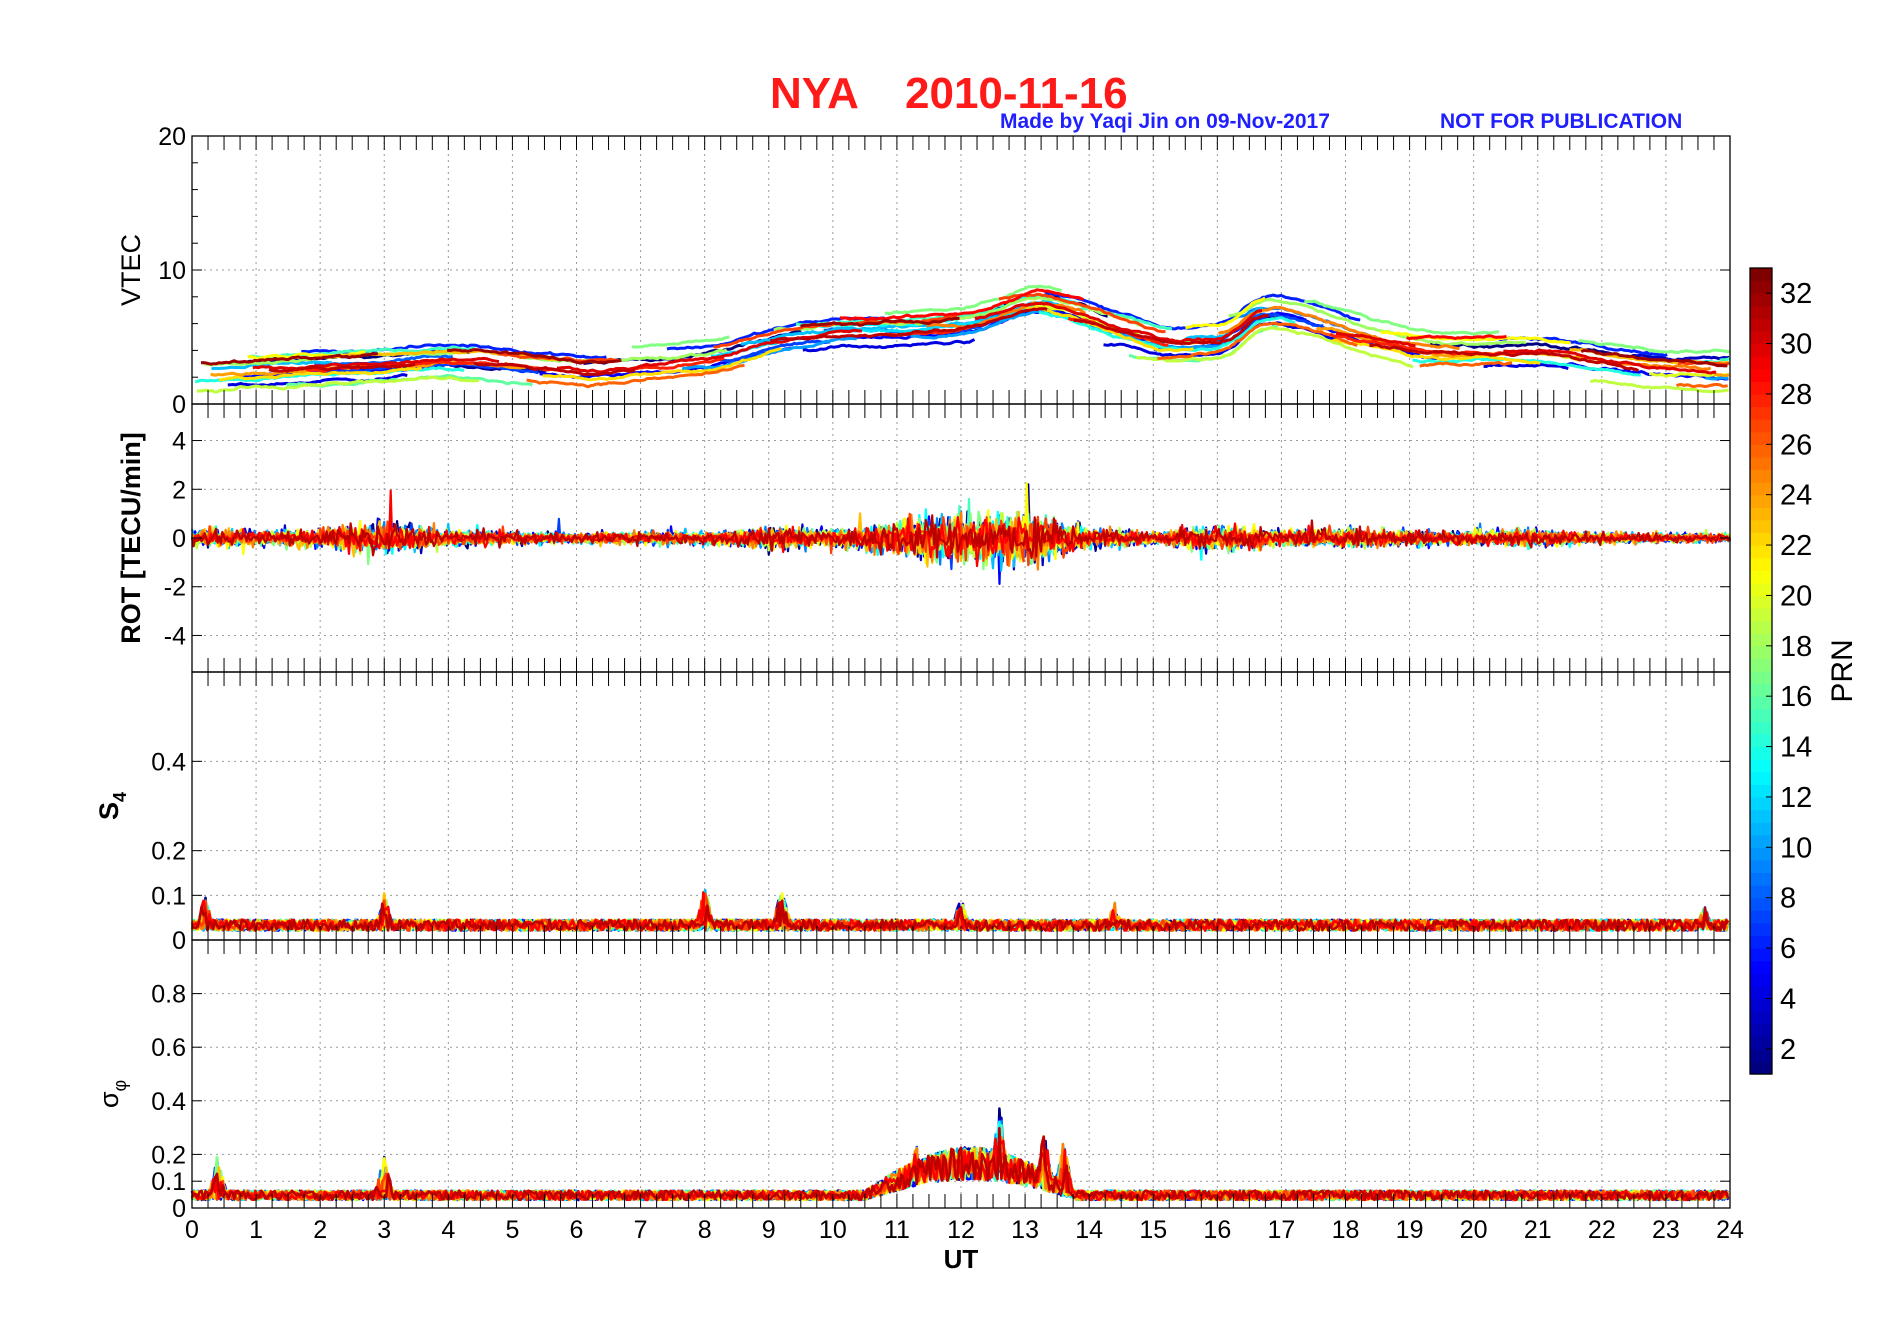  Describe the element at coordinates (814, 93) in the screenshot. I see `chart-title-station: NYA` at that location.